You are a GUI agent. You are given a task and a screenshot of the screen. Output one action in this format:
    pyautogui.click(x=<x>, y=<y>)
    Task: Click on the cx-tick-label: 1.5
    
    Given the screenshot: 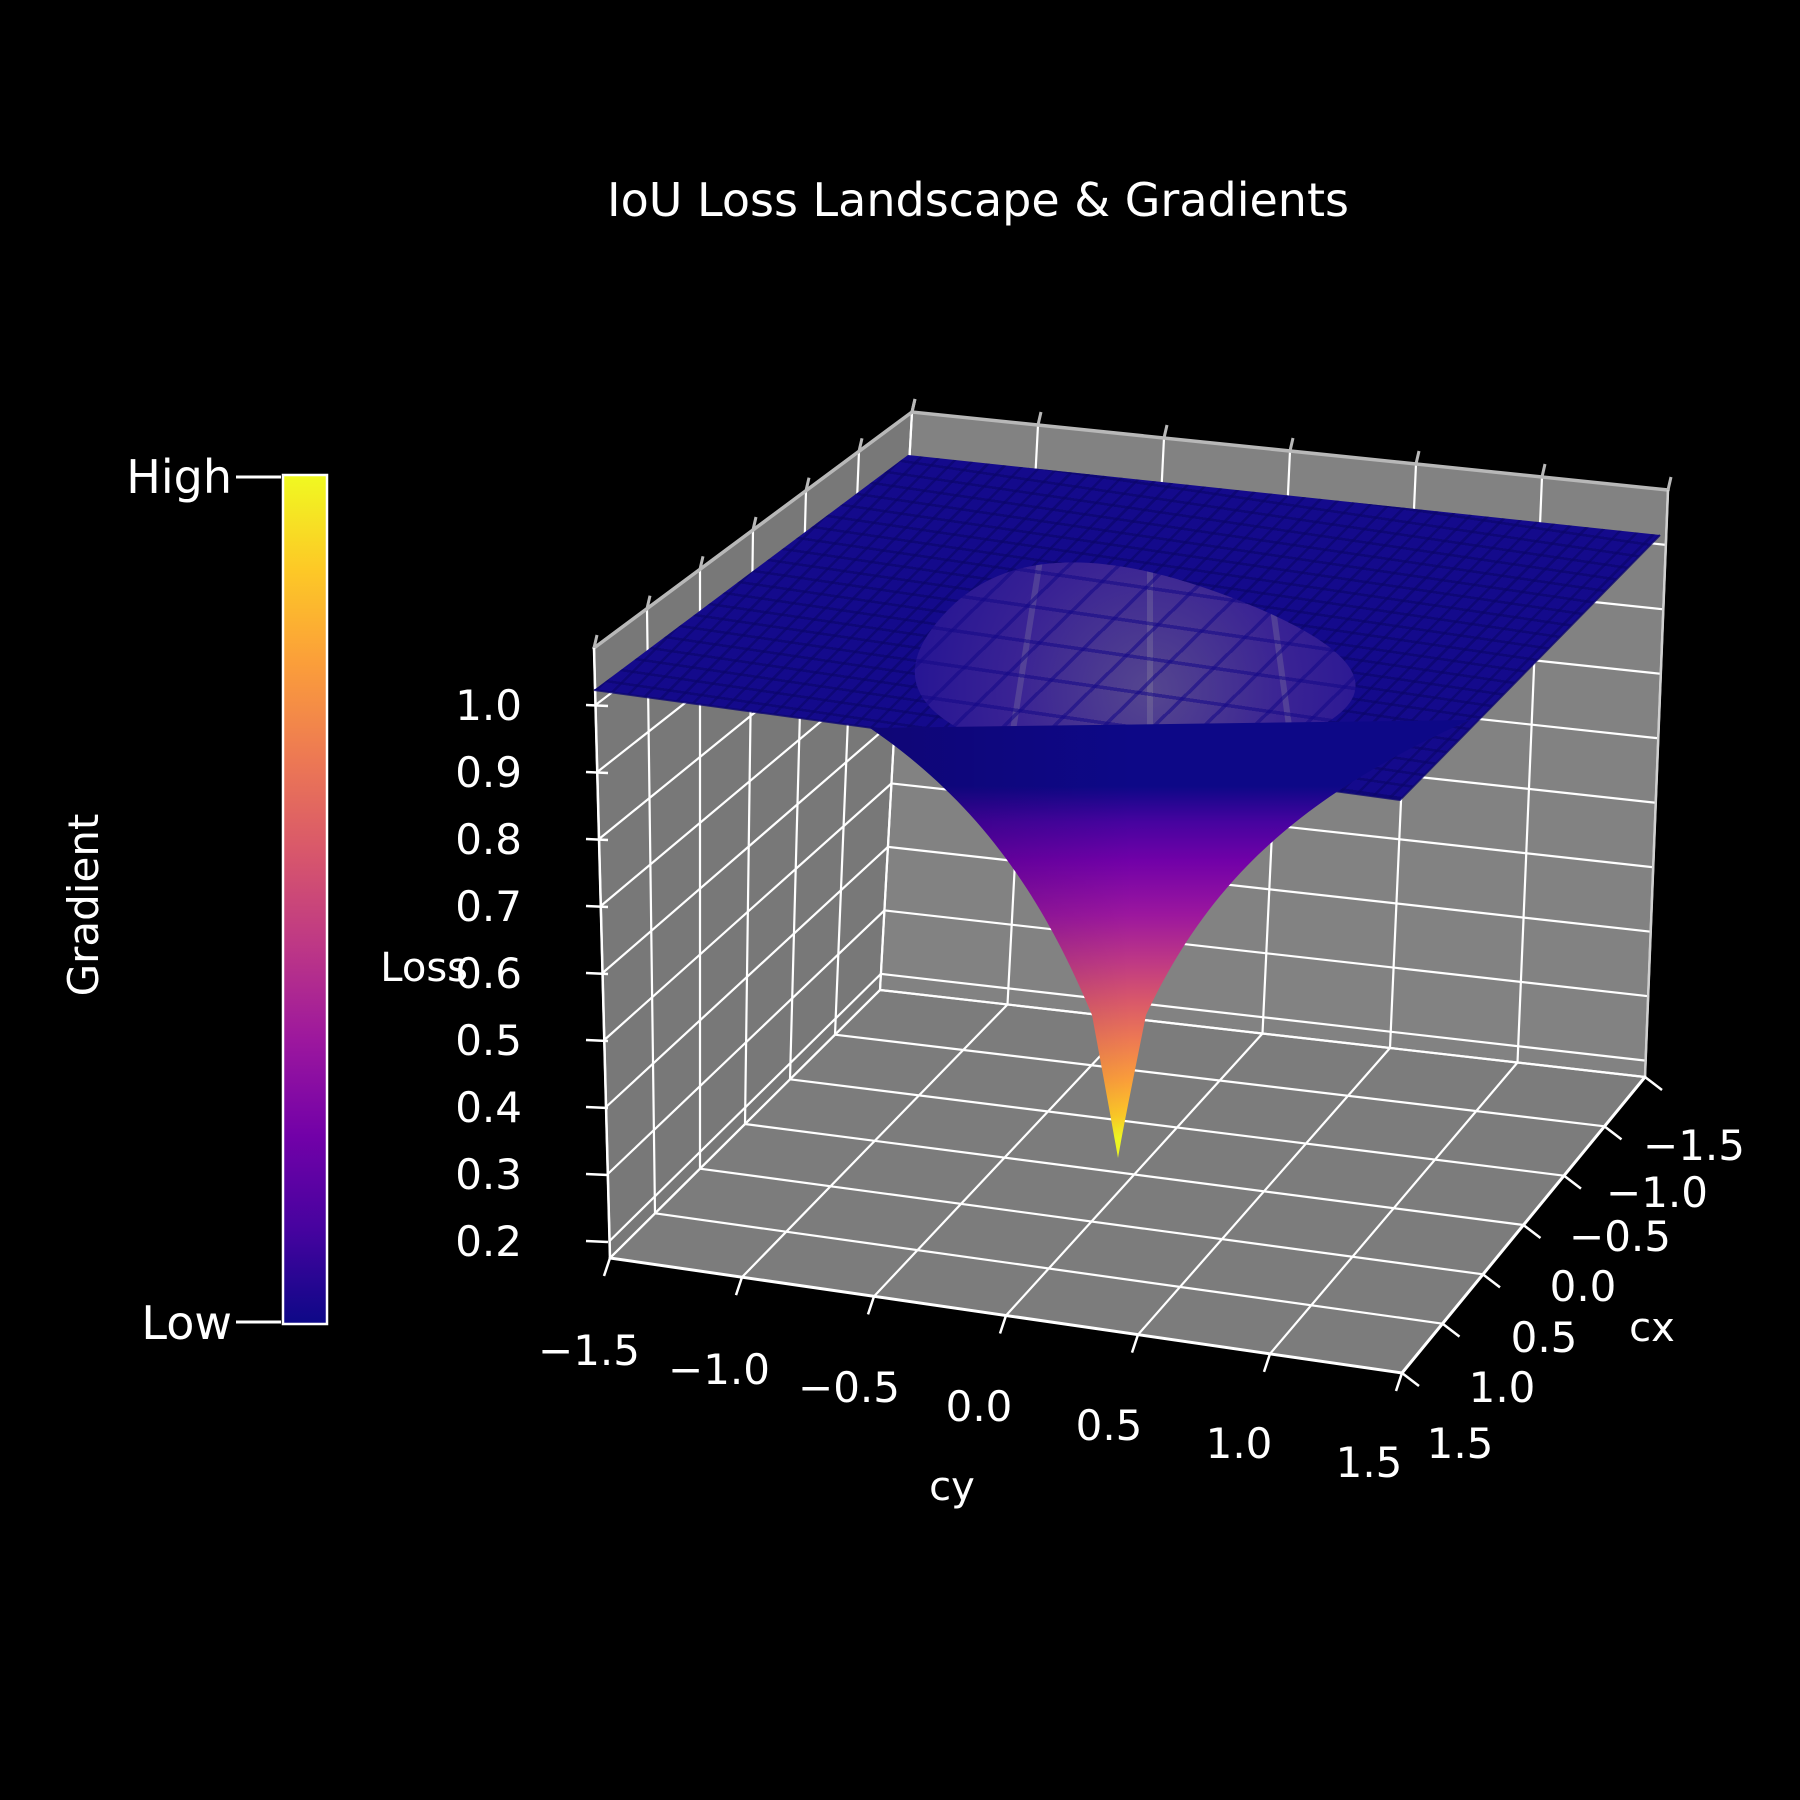 What is the action you would take?
    pyautogui.click(x=1460, y=1443)
    